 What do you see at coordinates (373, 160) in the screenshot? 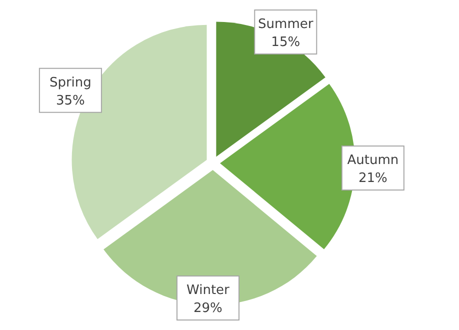
I see `slice-label: Autumn` at bounding box center [373, 160].